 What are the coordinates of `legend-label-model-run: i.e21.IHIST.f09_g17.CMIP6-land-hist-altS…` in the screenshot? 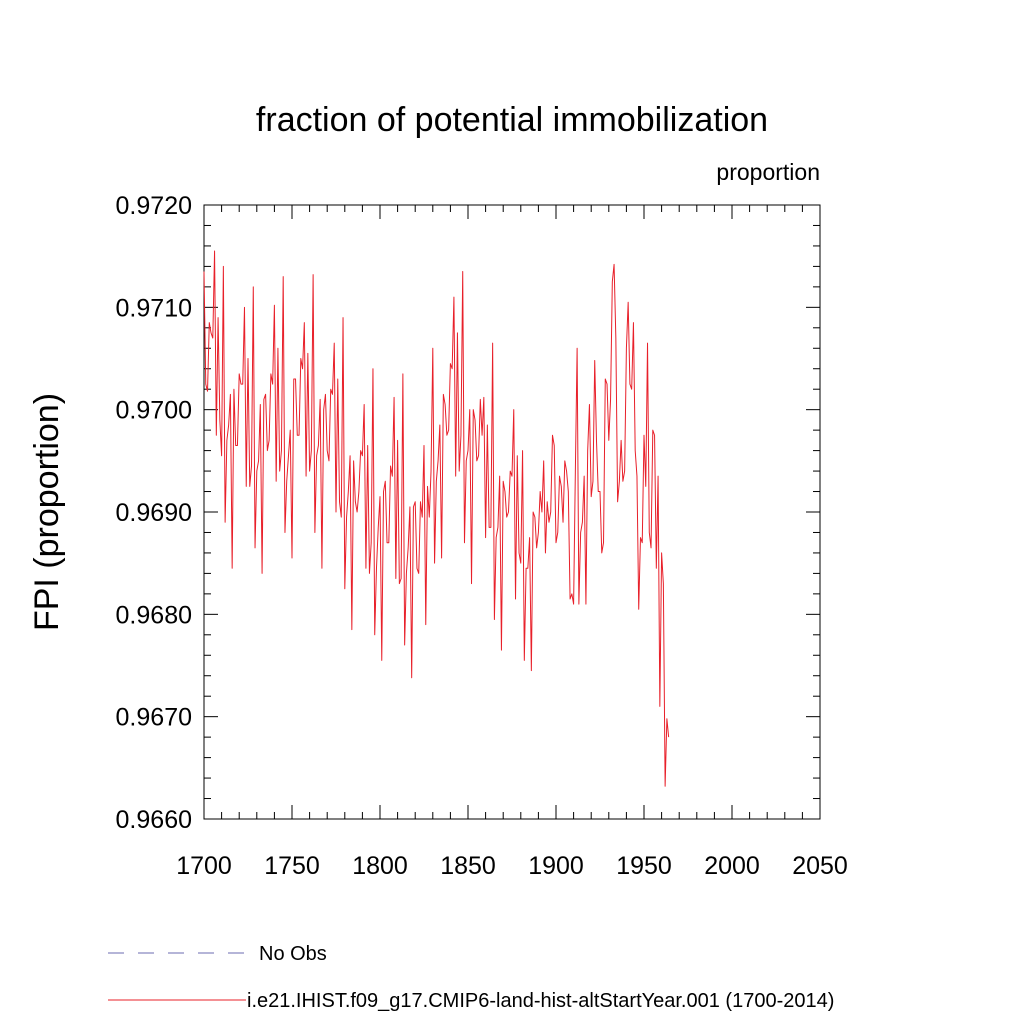 It's located at (540, 1001).